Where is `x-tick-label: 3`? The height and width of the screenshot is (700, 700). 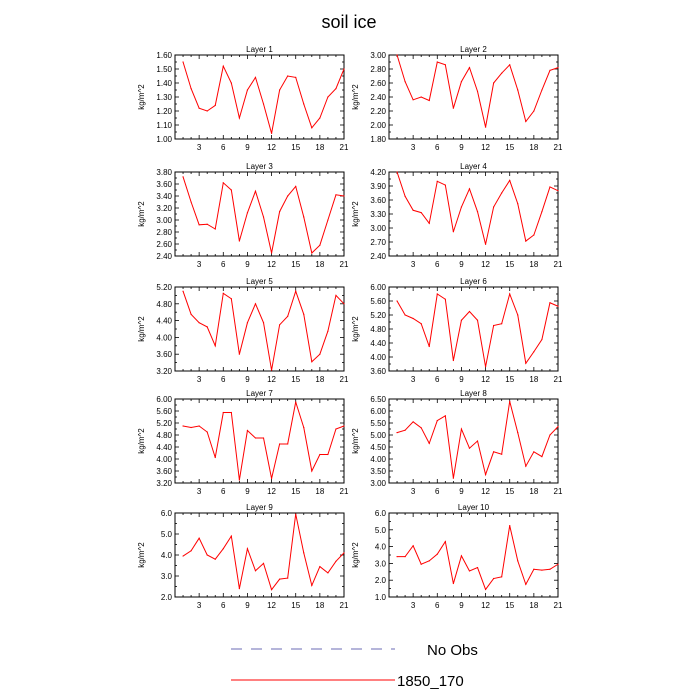 x-tick-label: 3 is located at coordinates (199, 605).